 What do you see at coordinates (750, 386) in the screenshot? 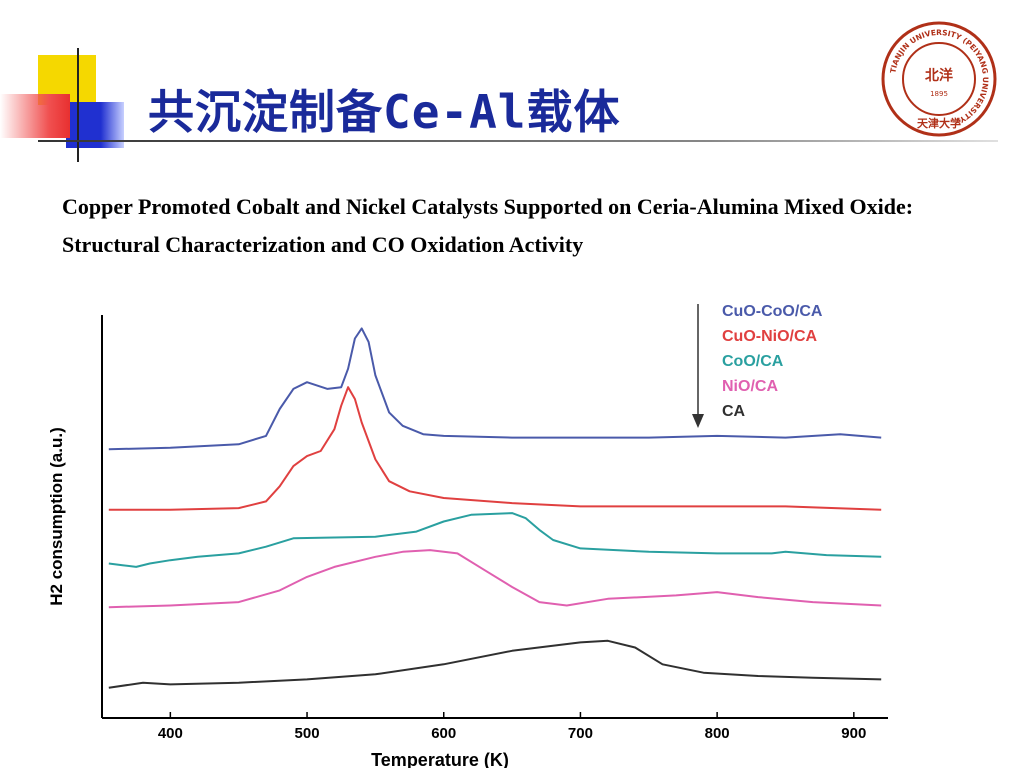
I see `legend-entry-nio-ca: NiO/CA` at bounding box center [750, 386].